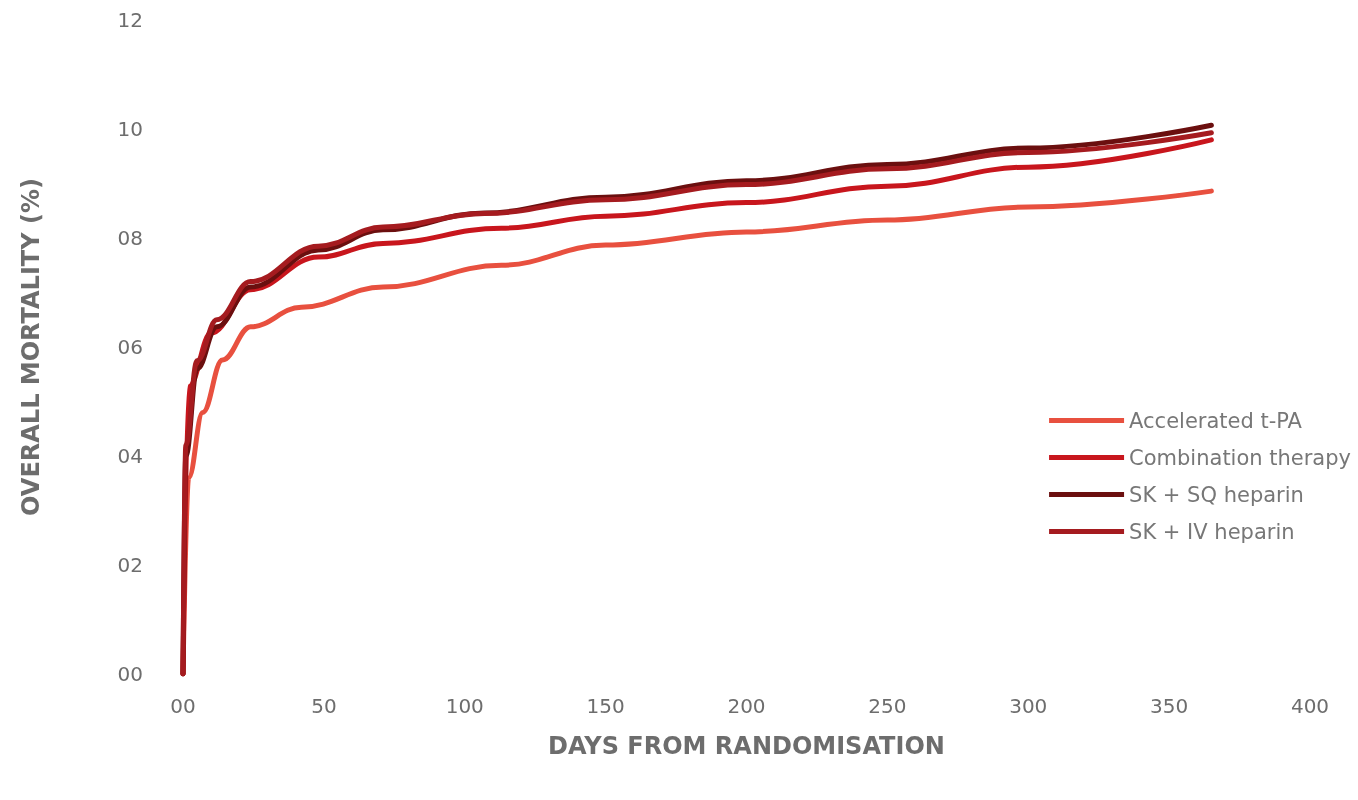  What do you see at coordinates (1216, 420) in the screenshot?
I see `legend-label: Accelerated t-PA` at bounding box center [1216, 420].